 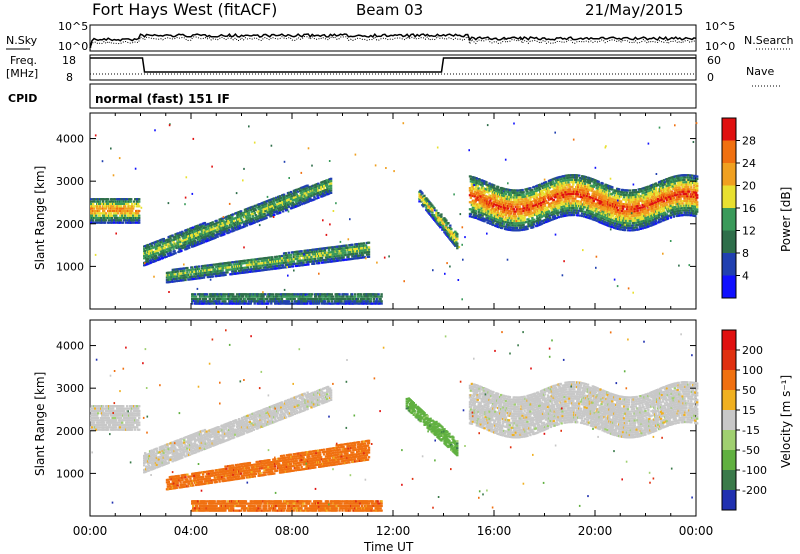 I want to click on freq-tick-top: 18, so click(x=69, y=60).